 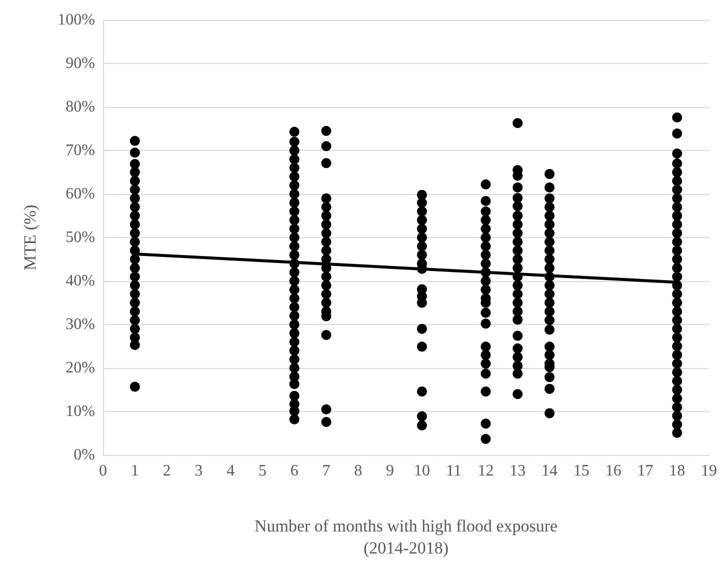 What do you see at coordinates (550, 471) in the screenshot?
I see `x-tick-label: 14` at bounding box center [550, 471].